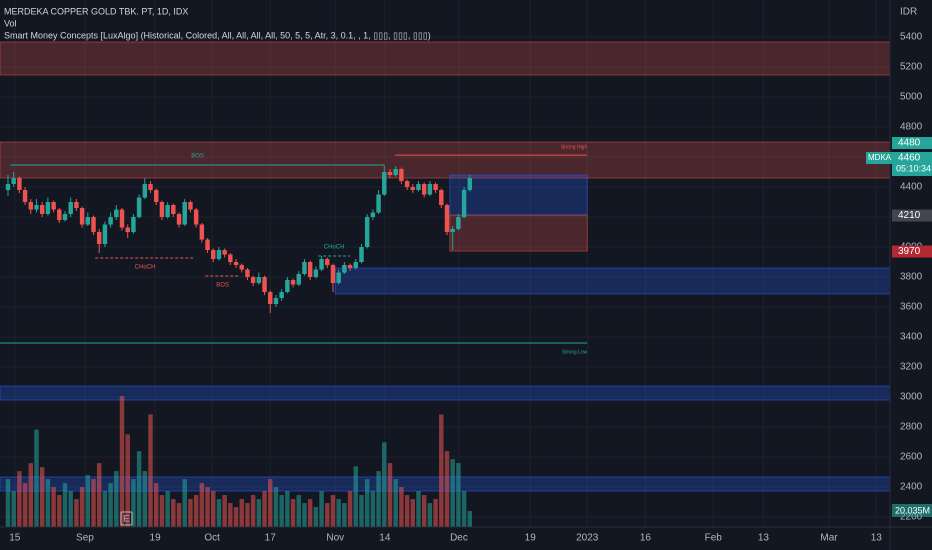 The height and width of the screenshot is (550, 932). I want to click on x-tick-label: 16, so click(646, 538).